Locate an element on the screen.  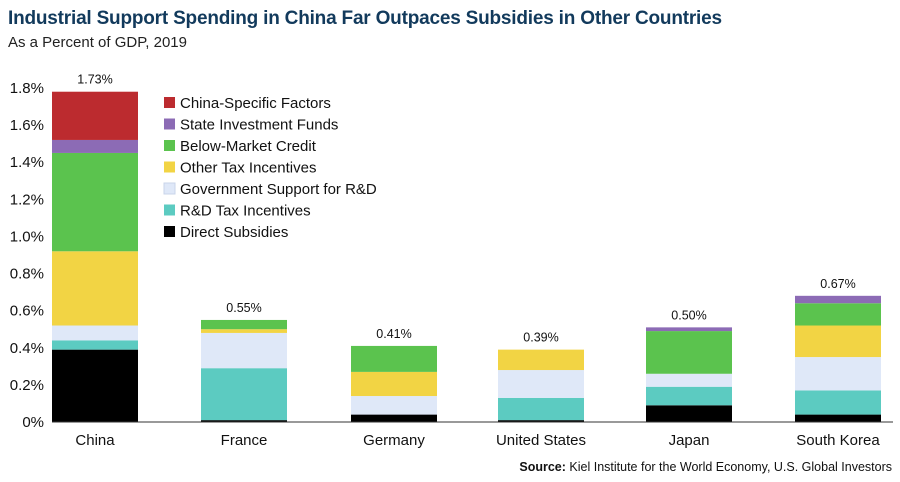
y-tick-label: 1.0% is located at coordinates (27, 236).